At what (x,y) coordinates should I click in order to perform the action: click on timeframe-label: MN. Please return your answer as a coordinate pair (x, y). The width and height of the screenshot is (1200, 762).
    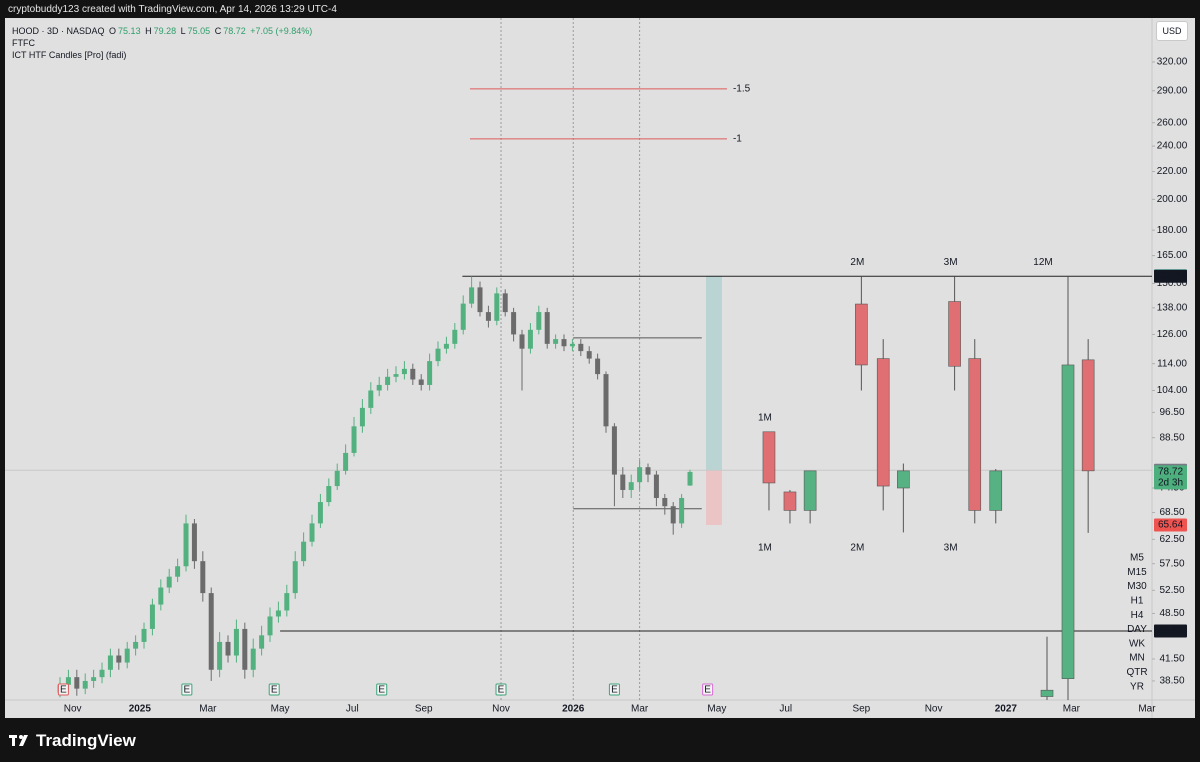
    Looking at the image, I should click on (1137, 658).